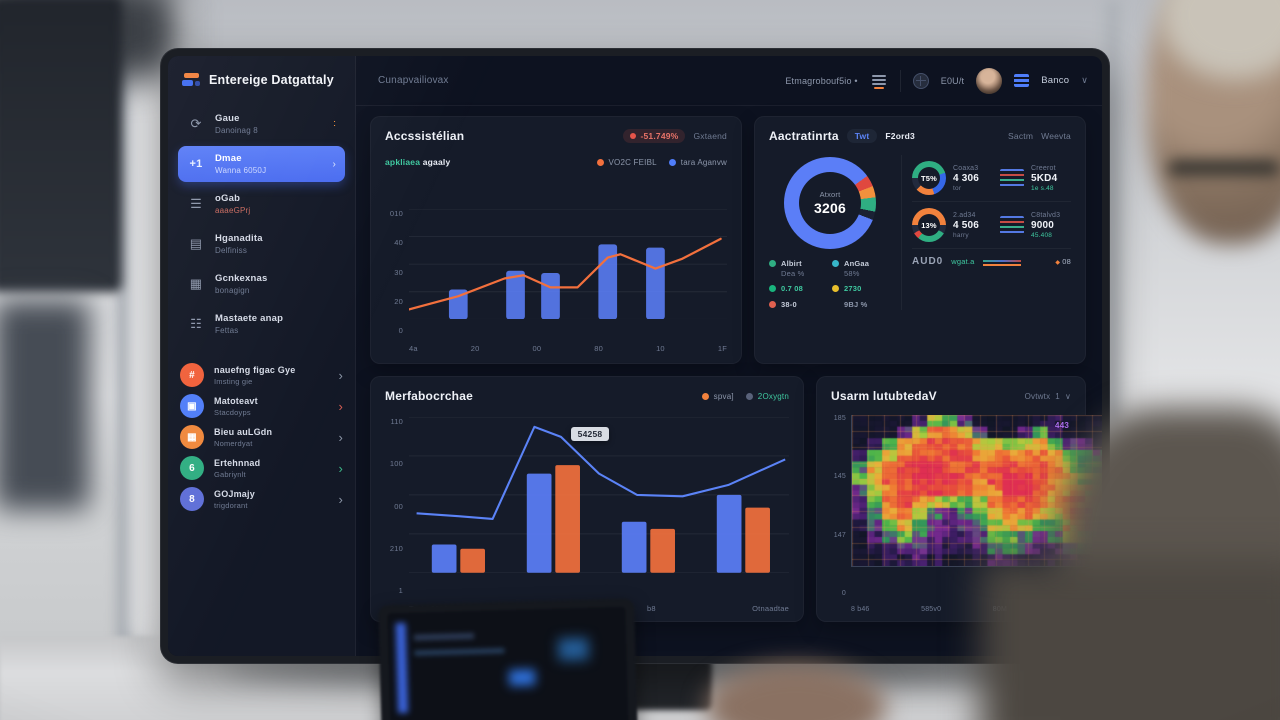  I want to click on x-tick: b8, so click(651, 608).